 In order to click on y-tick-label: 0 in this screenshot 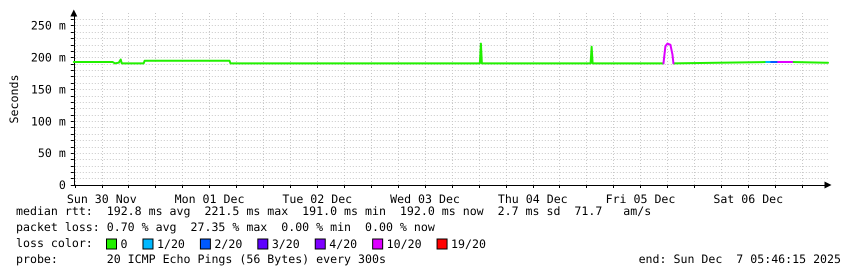, I will do `click(62, 185)`.